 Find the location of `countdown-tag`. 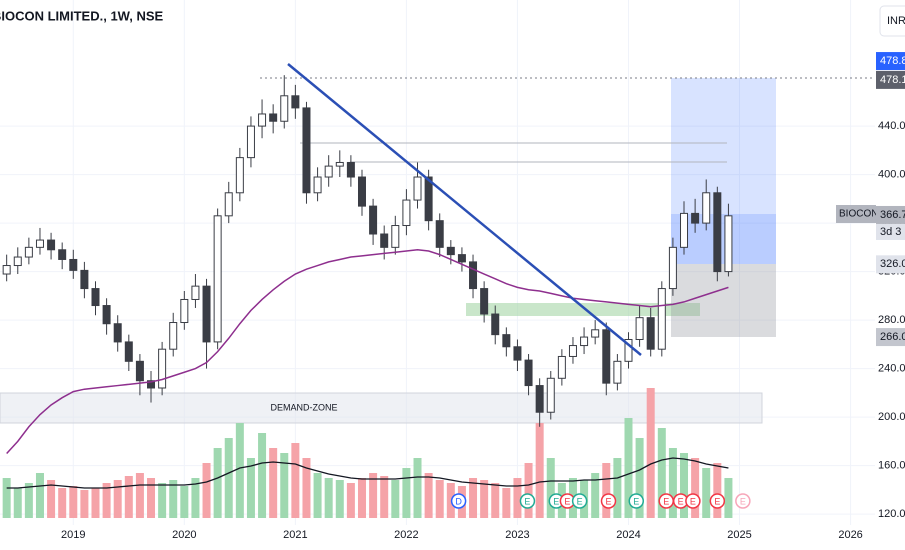

countdown-tag is located at coordinates (890, 231).